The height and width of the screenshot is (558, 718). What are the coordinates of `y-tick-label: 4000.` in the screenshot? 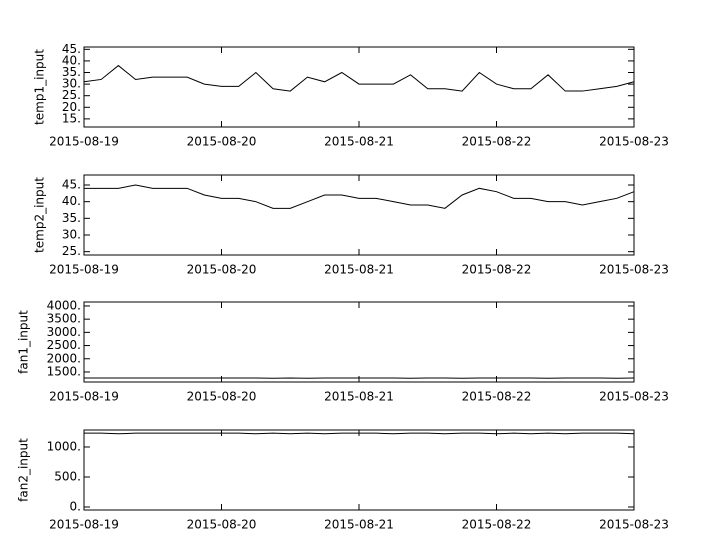 It's located at (64, 305).